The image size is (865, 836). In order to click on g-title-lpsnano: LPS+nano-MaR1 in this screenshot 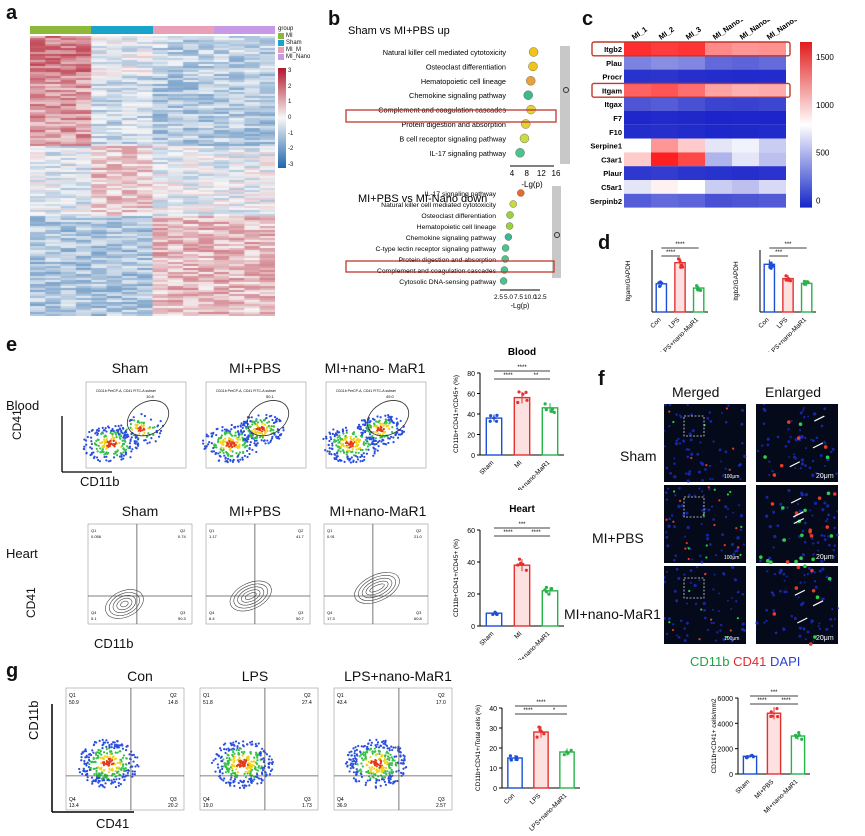, I will do `click(398, 676)`.